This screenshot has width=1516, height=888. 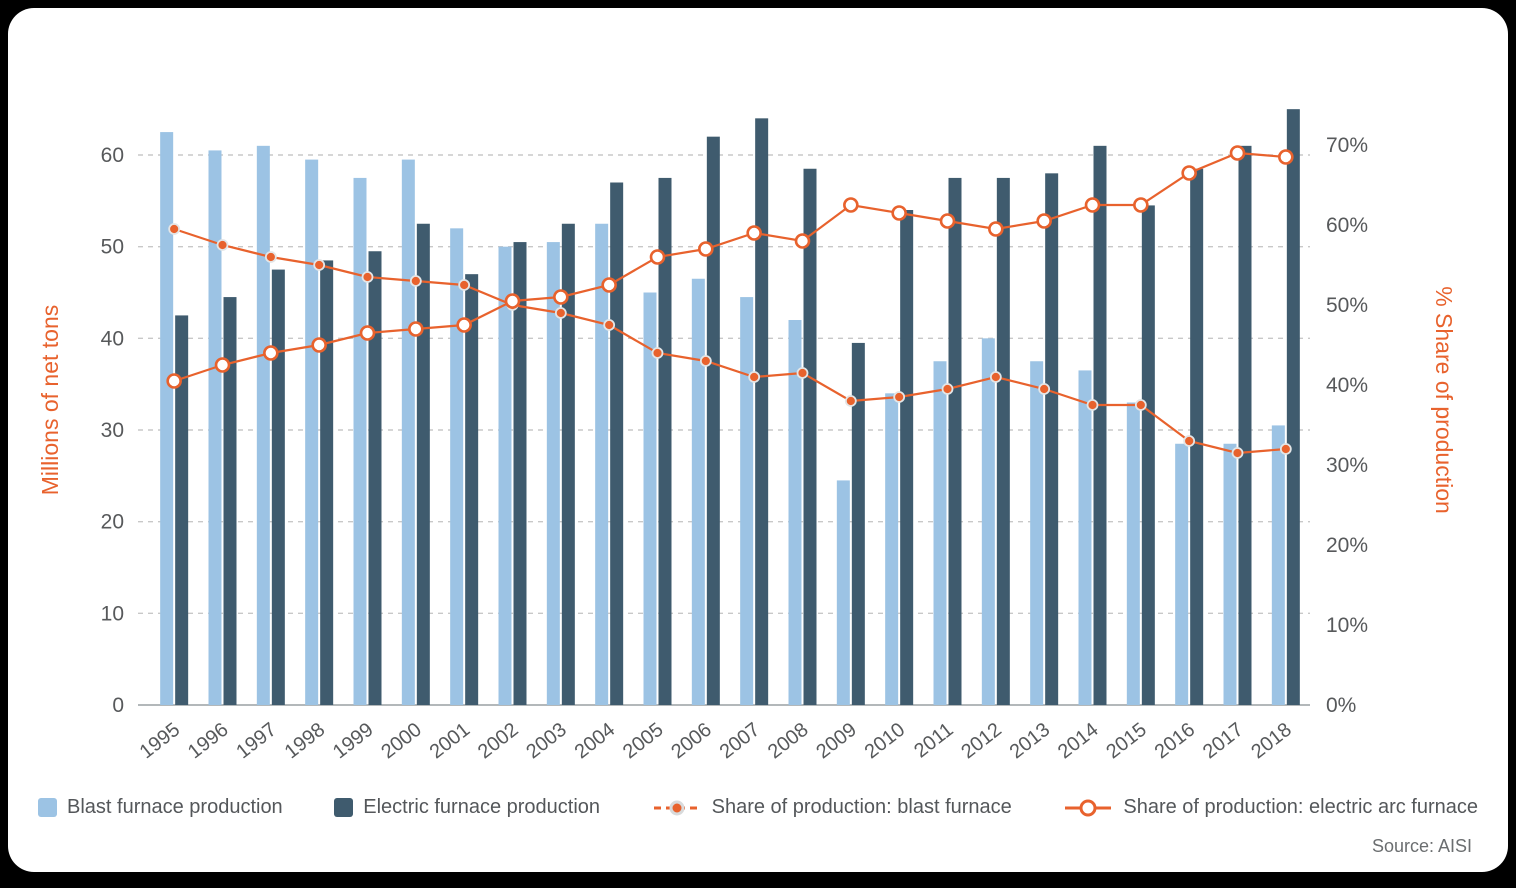 What do you see at coordinates (1078, 741) in the screenshot?
I see `svg-text: 2014` at bounding box center [1078, 741].